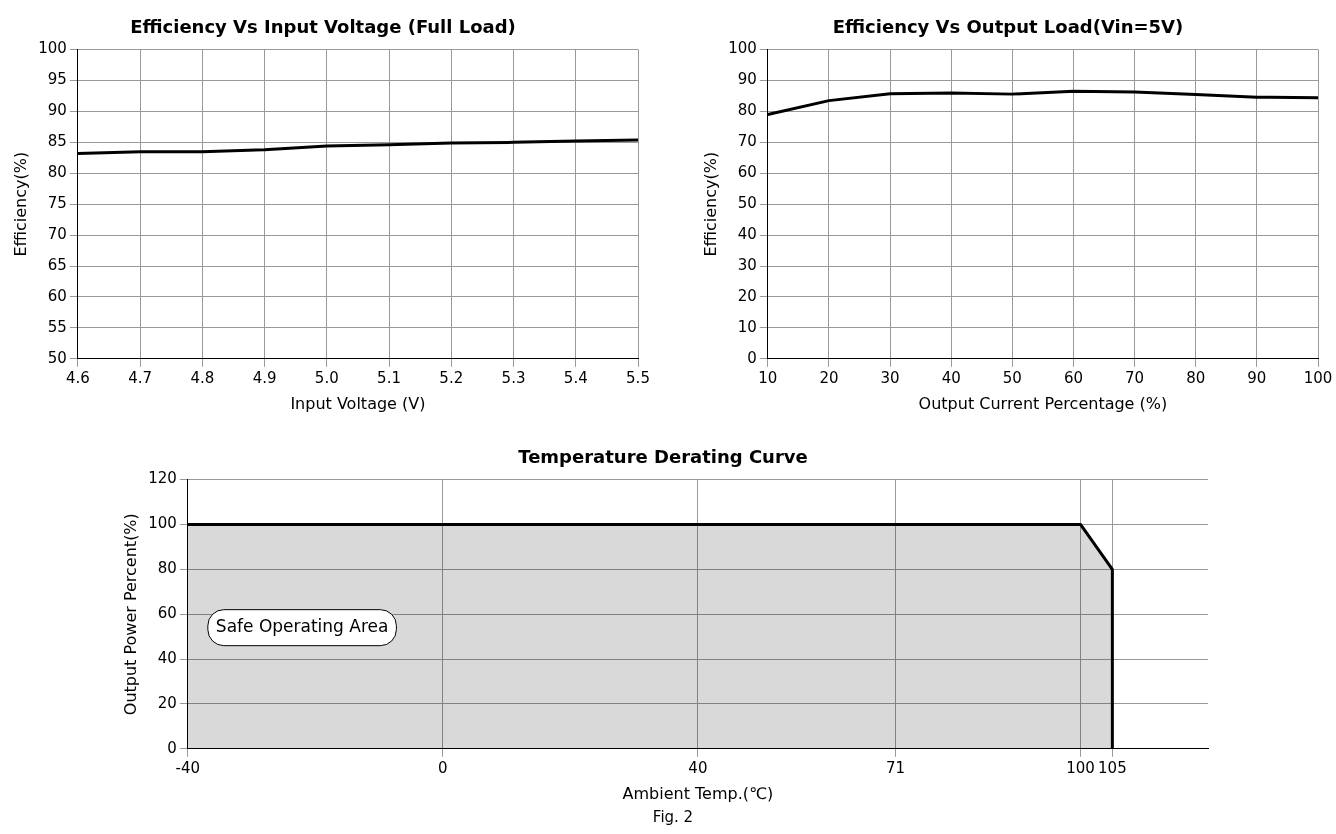 The width and height of the screenshot is (1336, 834). Describe the element at coordinates (698, 793) in the screenshot. I see `x-axis-title: Ambient Temp.(℃)` at that location.